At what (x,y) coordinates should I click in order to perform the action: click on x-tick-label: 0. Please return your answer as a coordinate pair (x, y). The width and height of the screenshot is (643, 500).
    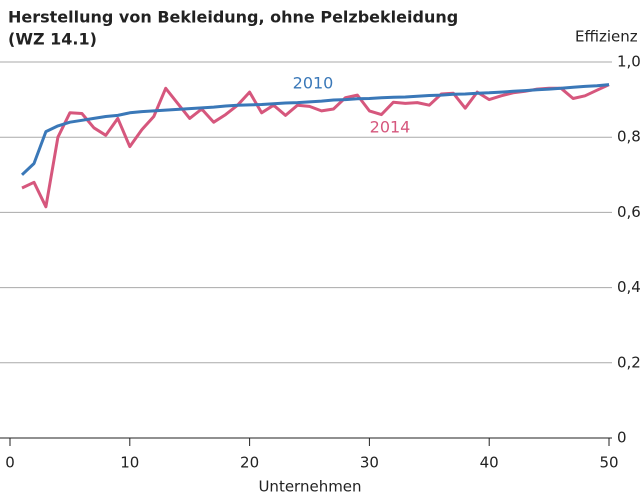
    Looking at the image, I should click on (10, 463).